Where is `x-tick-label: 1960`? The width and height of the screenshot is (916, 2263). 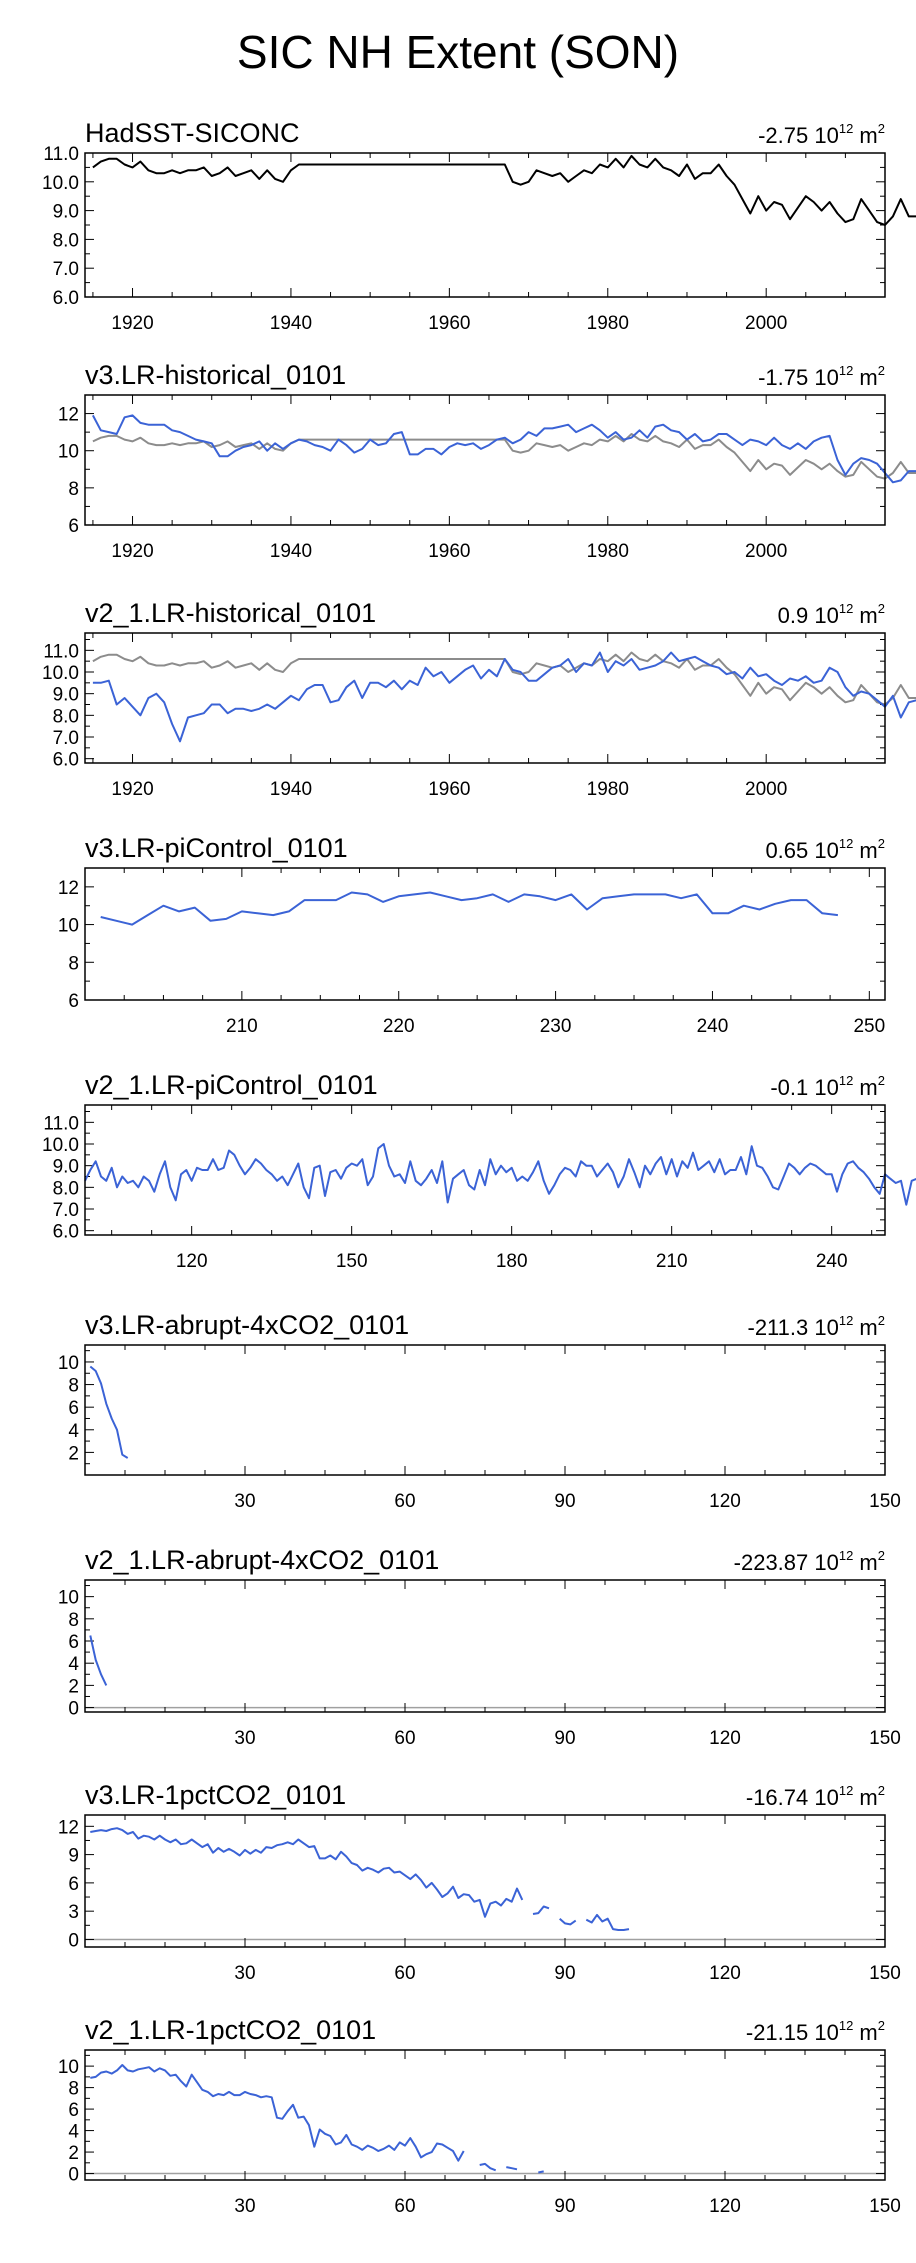 x-tick-label: 1960 is located at coordinates (449, 789).